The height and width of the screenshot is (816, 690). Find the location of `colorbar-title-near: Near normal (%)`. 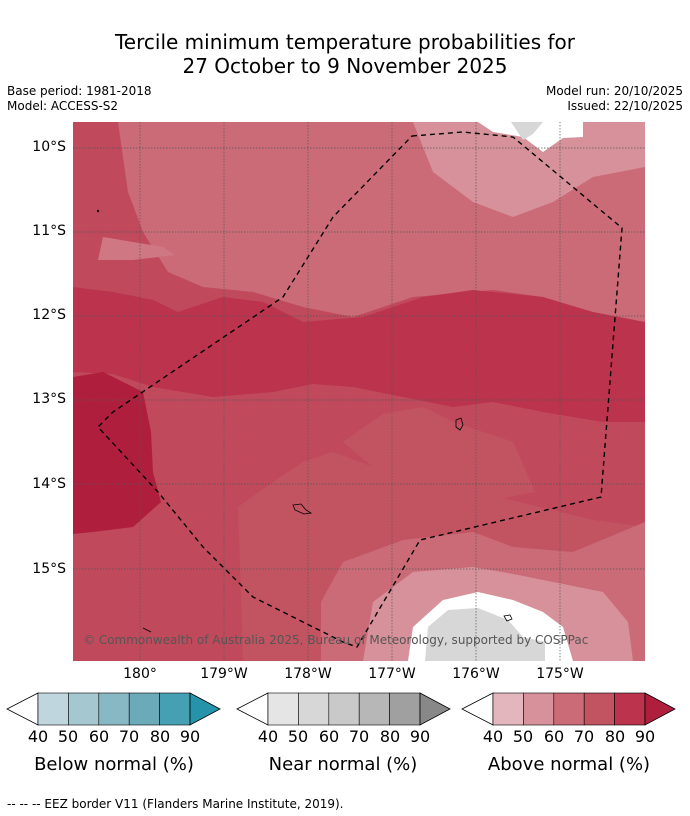

colorbar-title-near: Near normal (%) is located at coordinates (343, 764).